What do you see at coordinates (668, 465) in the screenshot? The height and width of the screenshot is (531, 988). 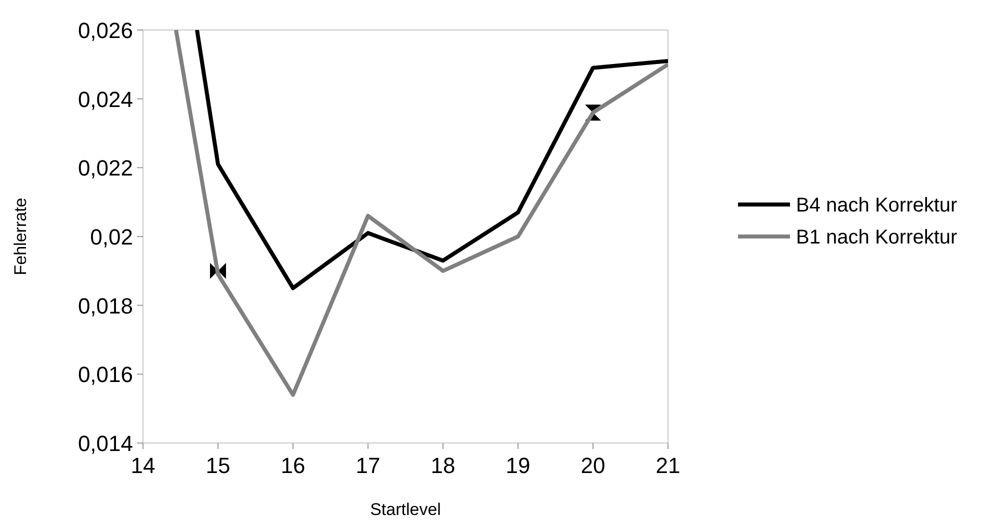 I see `x-tick-label: 21` at bounding box center [668, 465].